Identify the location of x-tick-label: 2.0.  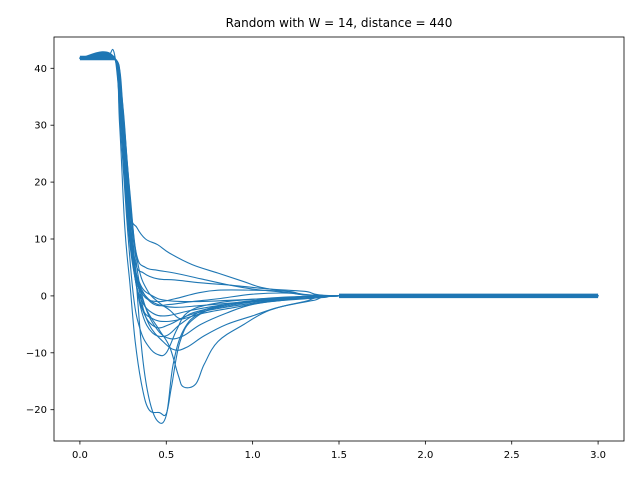
(425, 455).